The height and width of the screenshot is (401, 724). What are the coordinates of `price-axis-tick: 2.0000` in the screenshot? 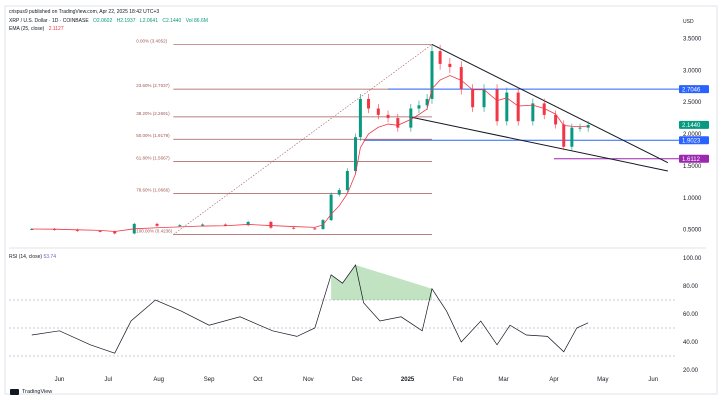 It's located at (692, 135).